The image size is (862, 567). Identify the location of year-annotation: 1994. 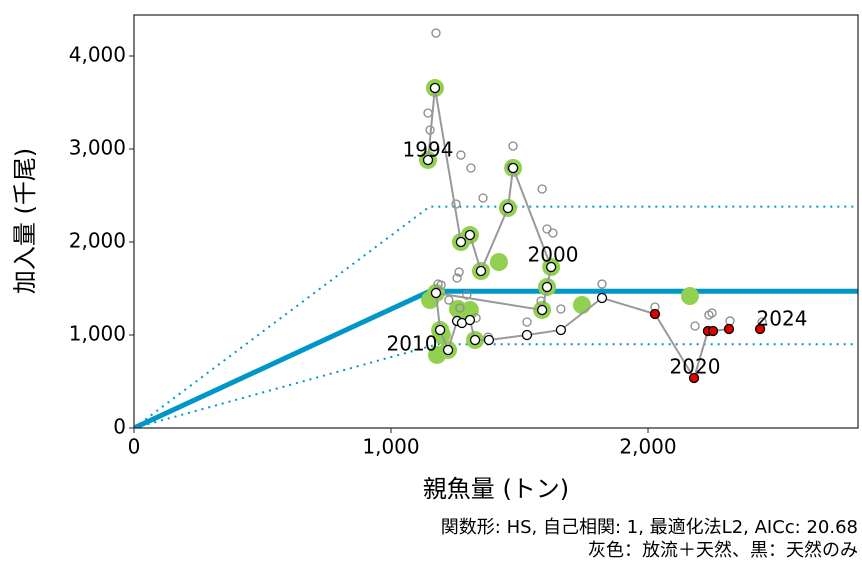
(428, 150).